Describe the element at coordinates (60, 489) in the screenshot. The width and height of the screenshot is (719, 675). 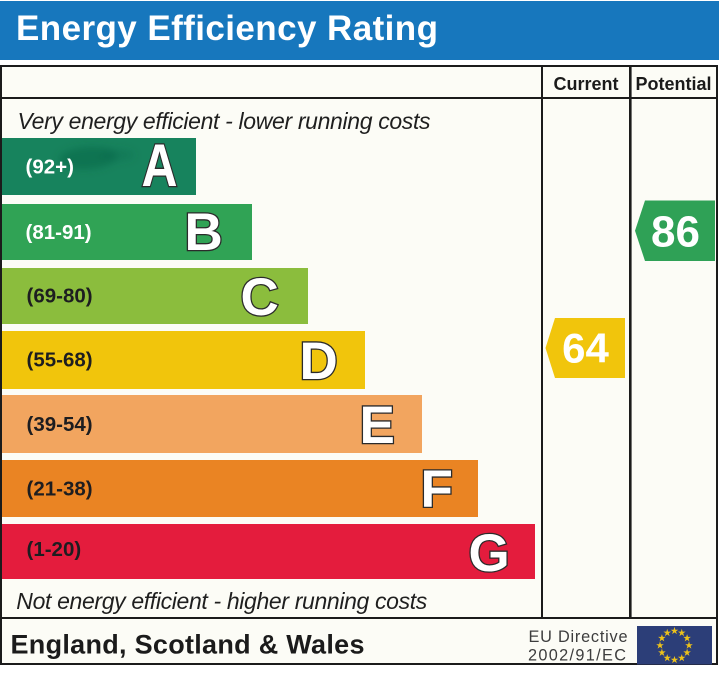
I see `svg-text: (21-38)` at that location.